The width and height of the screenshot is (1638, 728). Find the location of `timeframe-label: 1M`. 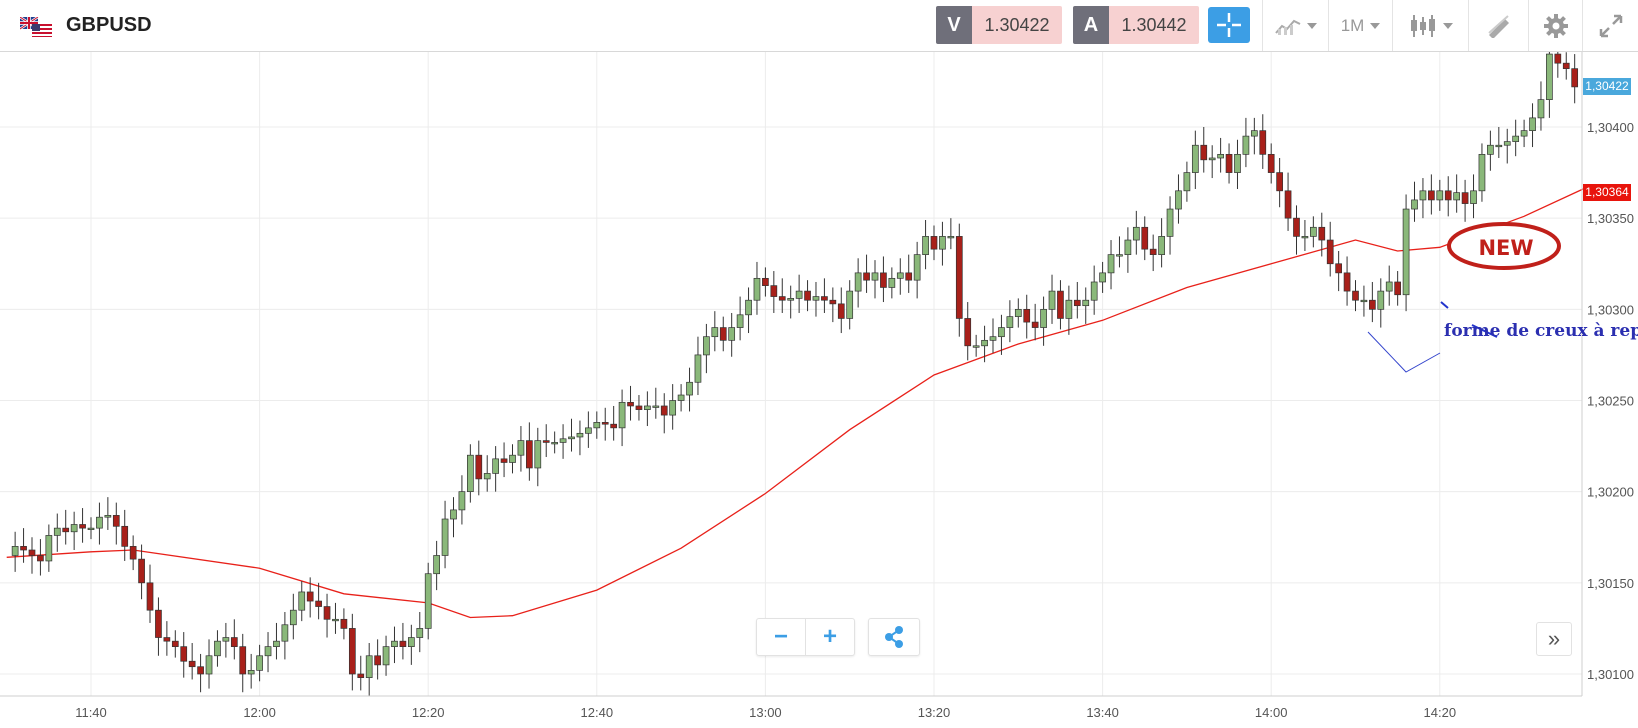

timeframe-label: 1M is located at coordinates (1352, 25).